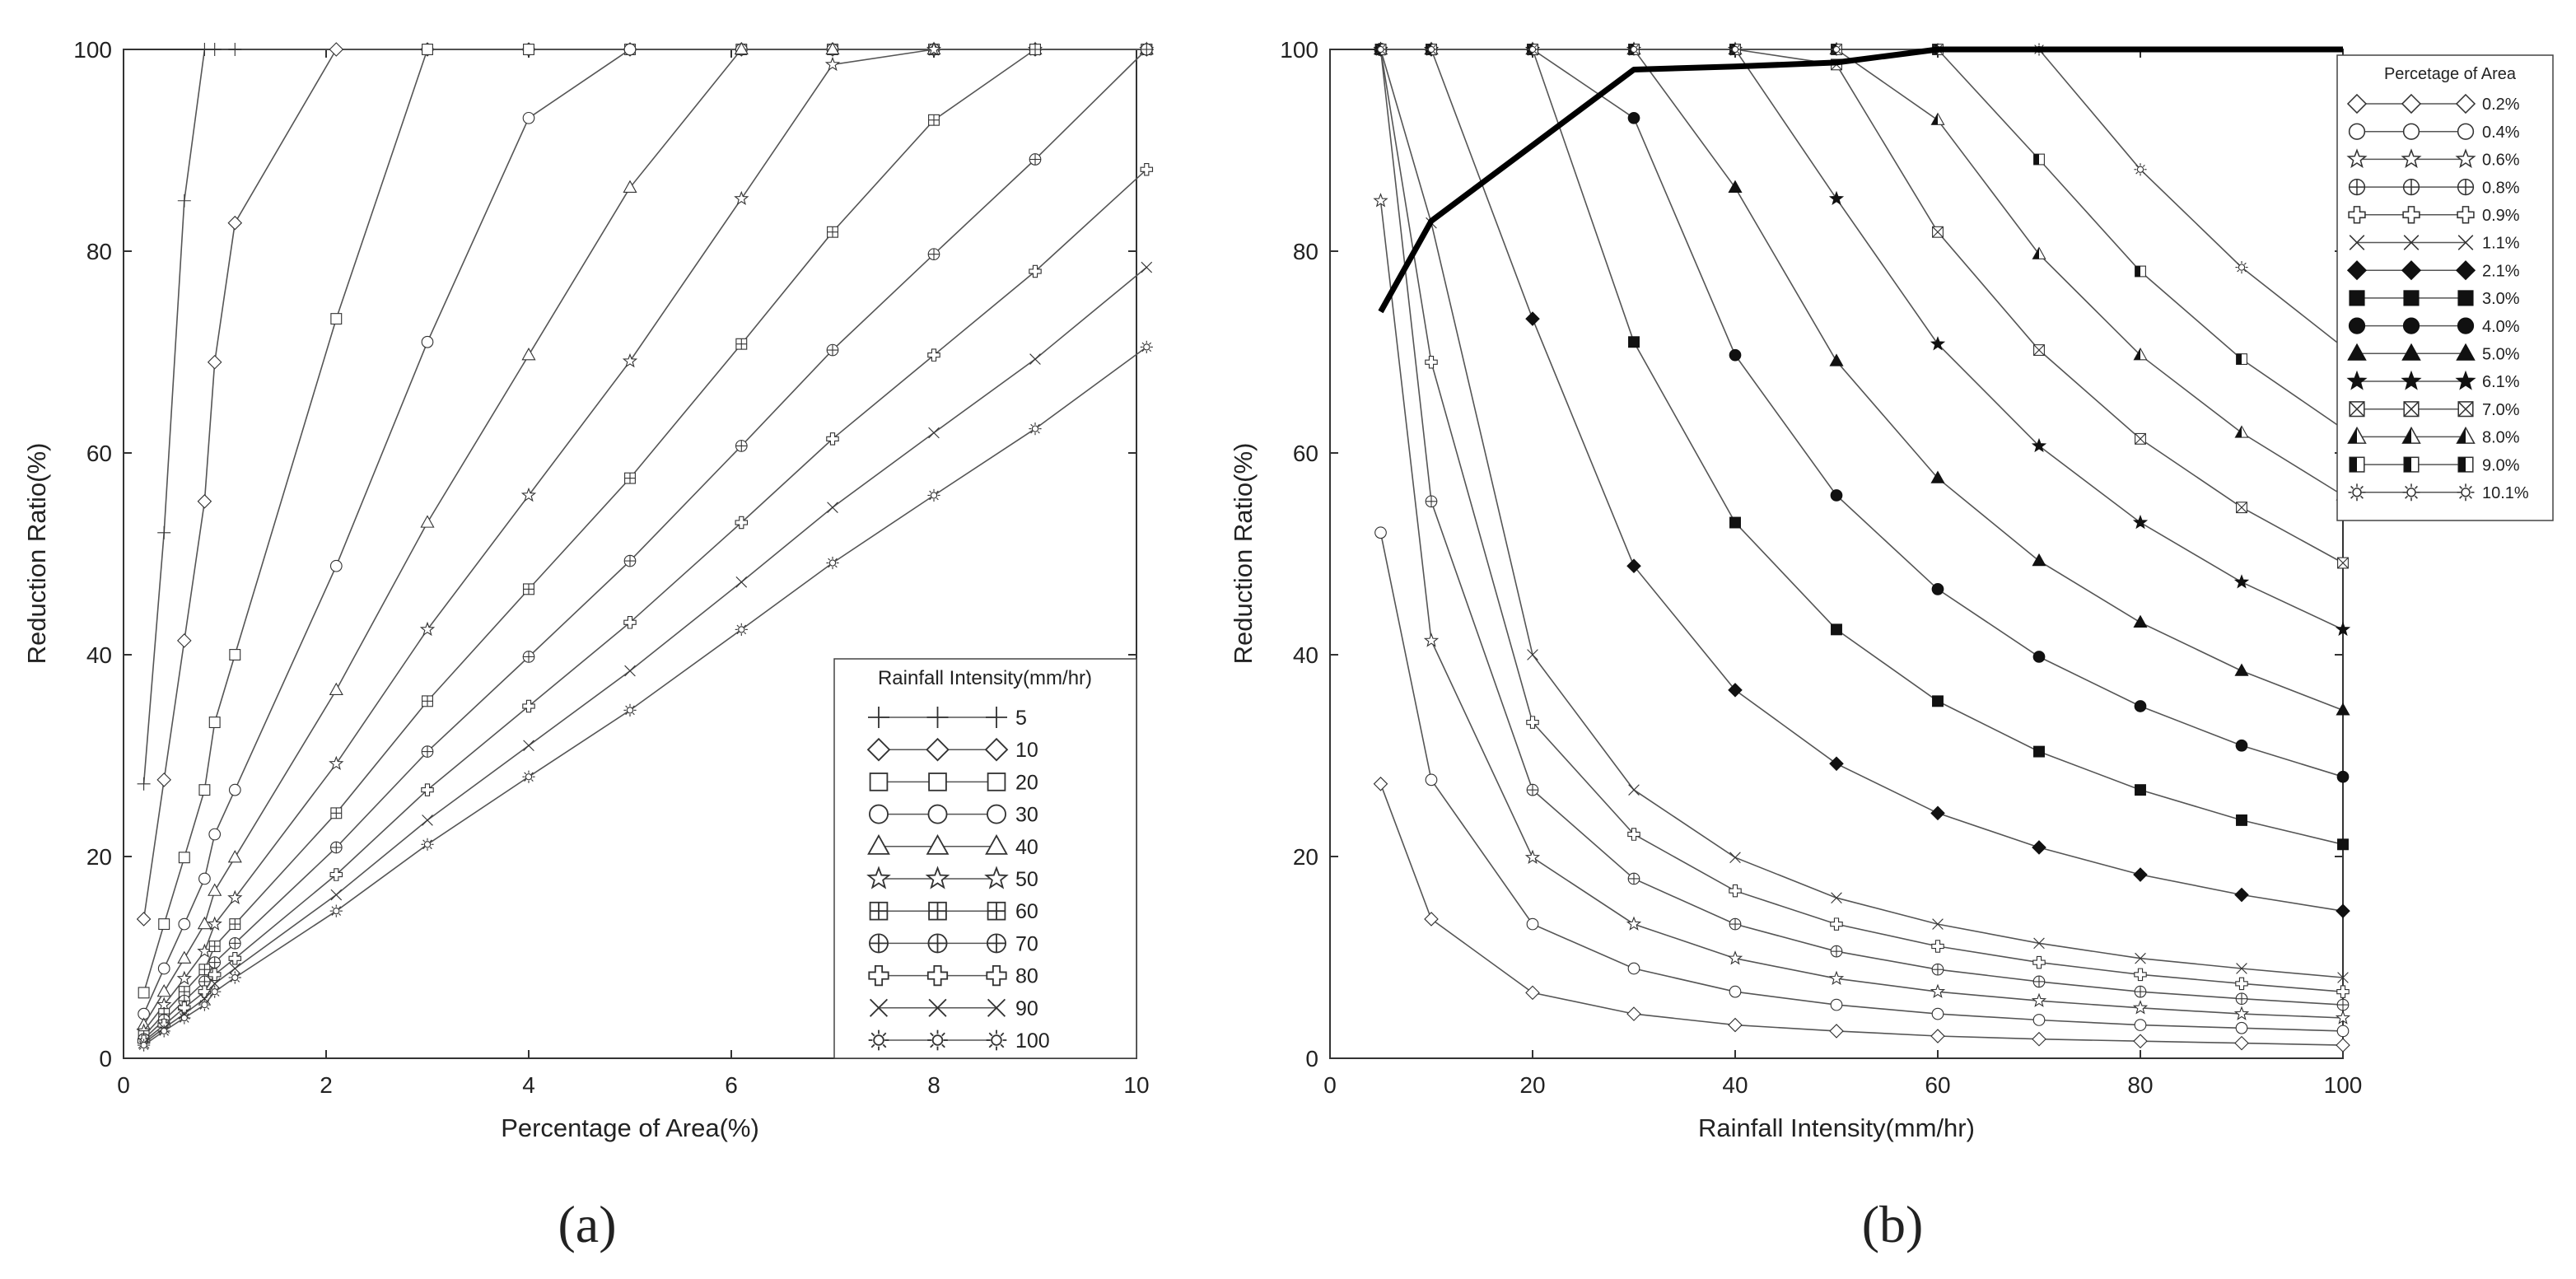  What do you see at coordinates (2434, 215) in the screenshot?
I see `chart-b-legend-item: 0.9%` at bounding box center [2434, 215].